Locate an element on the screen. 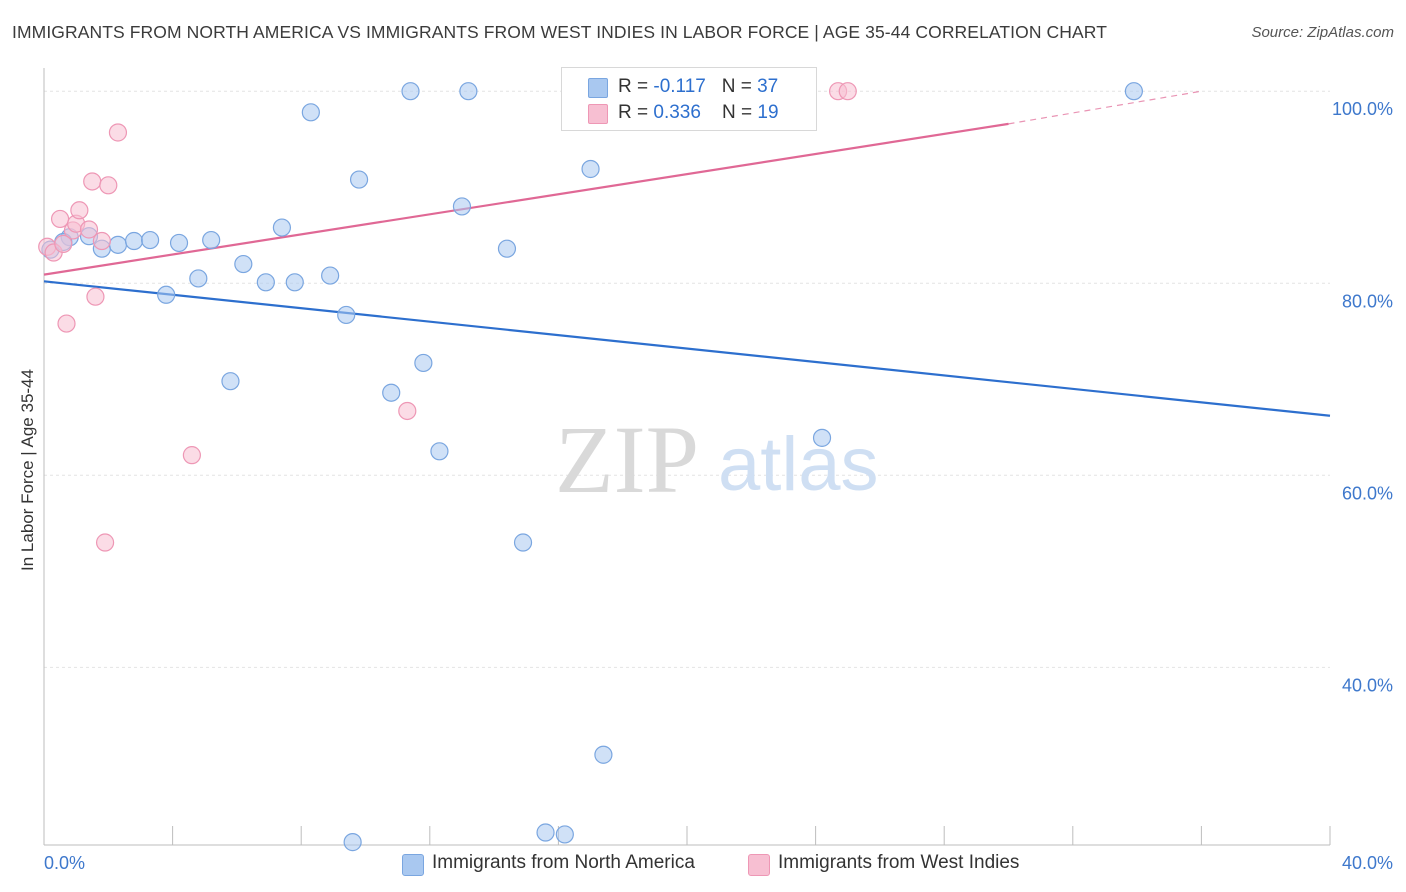 The image size is (1406, 892). series-legend-label: Immigrants from North America is located at coordinates (563, 862).